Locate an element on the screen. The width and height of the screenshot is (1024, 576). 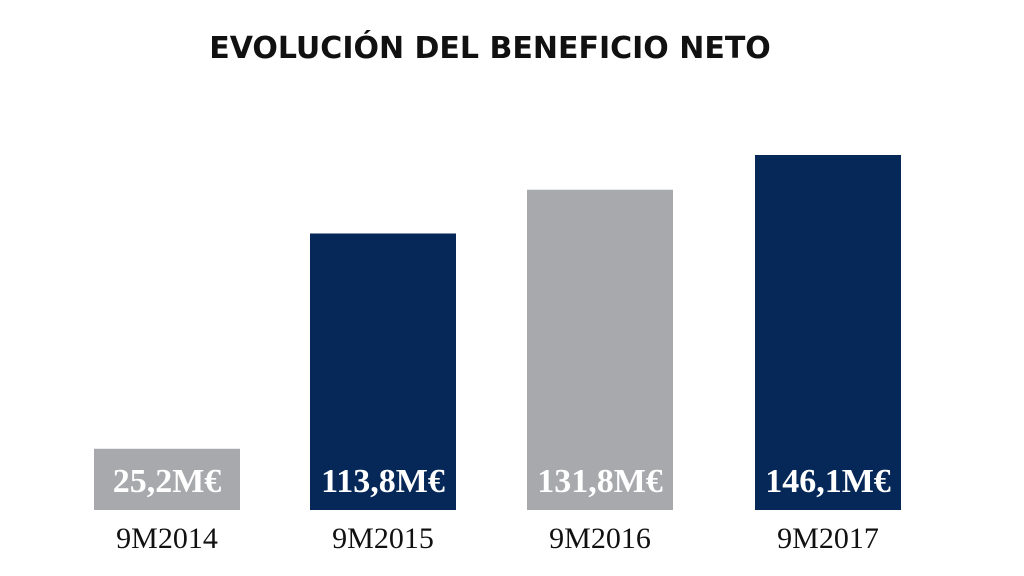
x-tick-label: 9M2016 is located at coordinates (600, 538).